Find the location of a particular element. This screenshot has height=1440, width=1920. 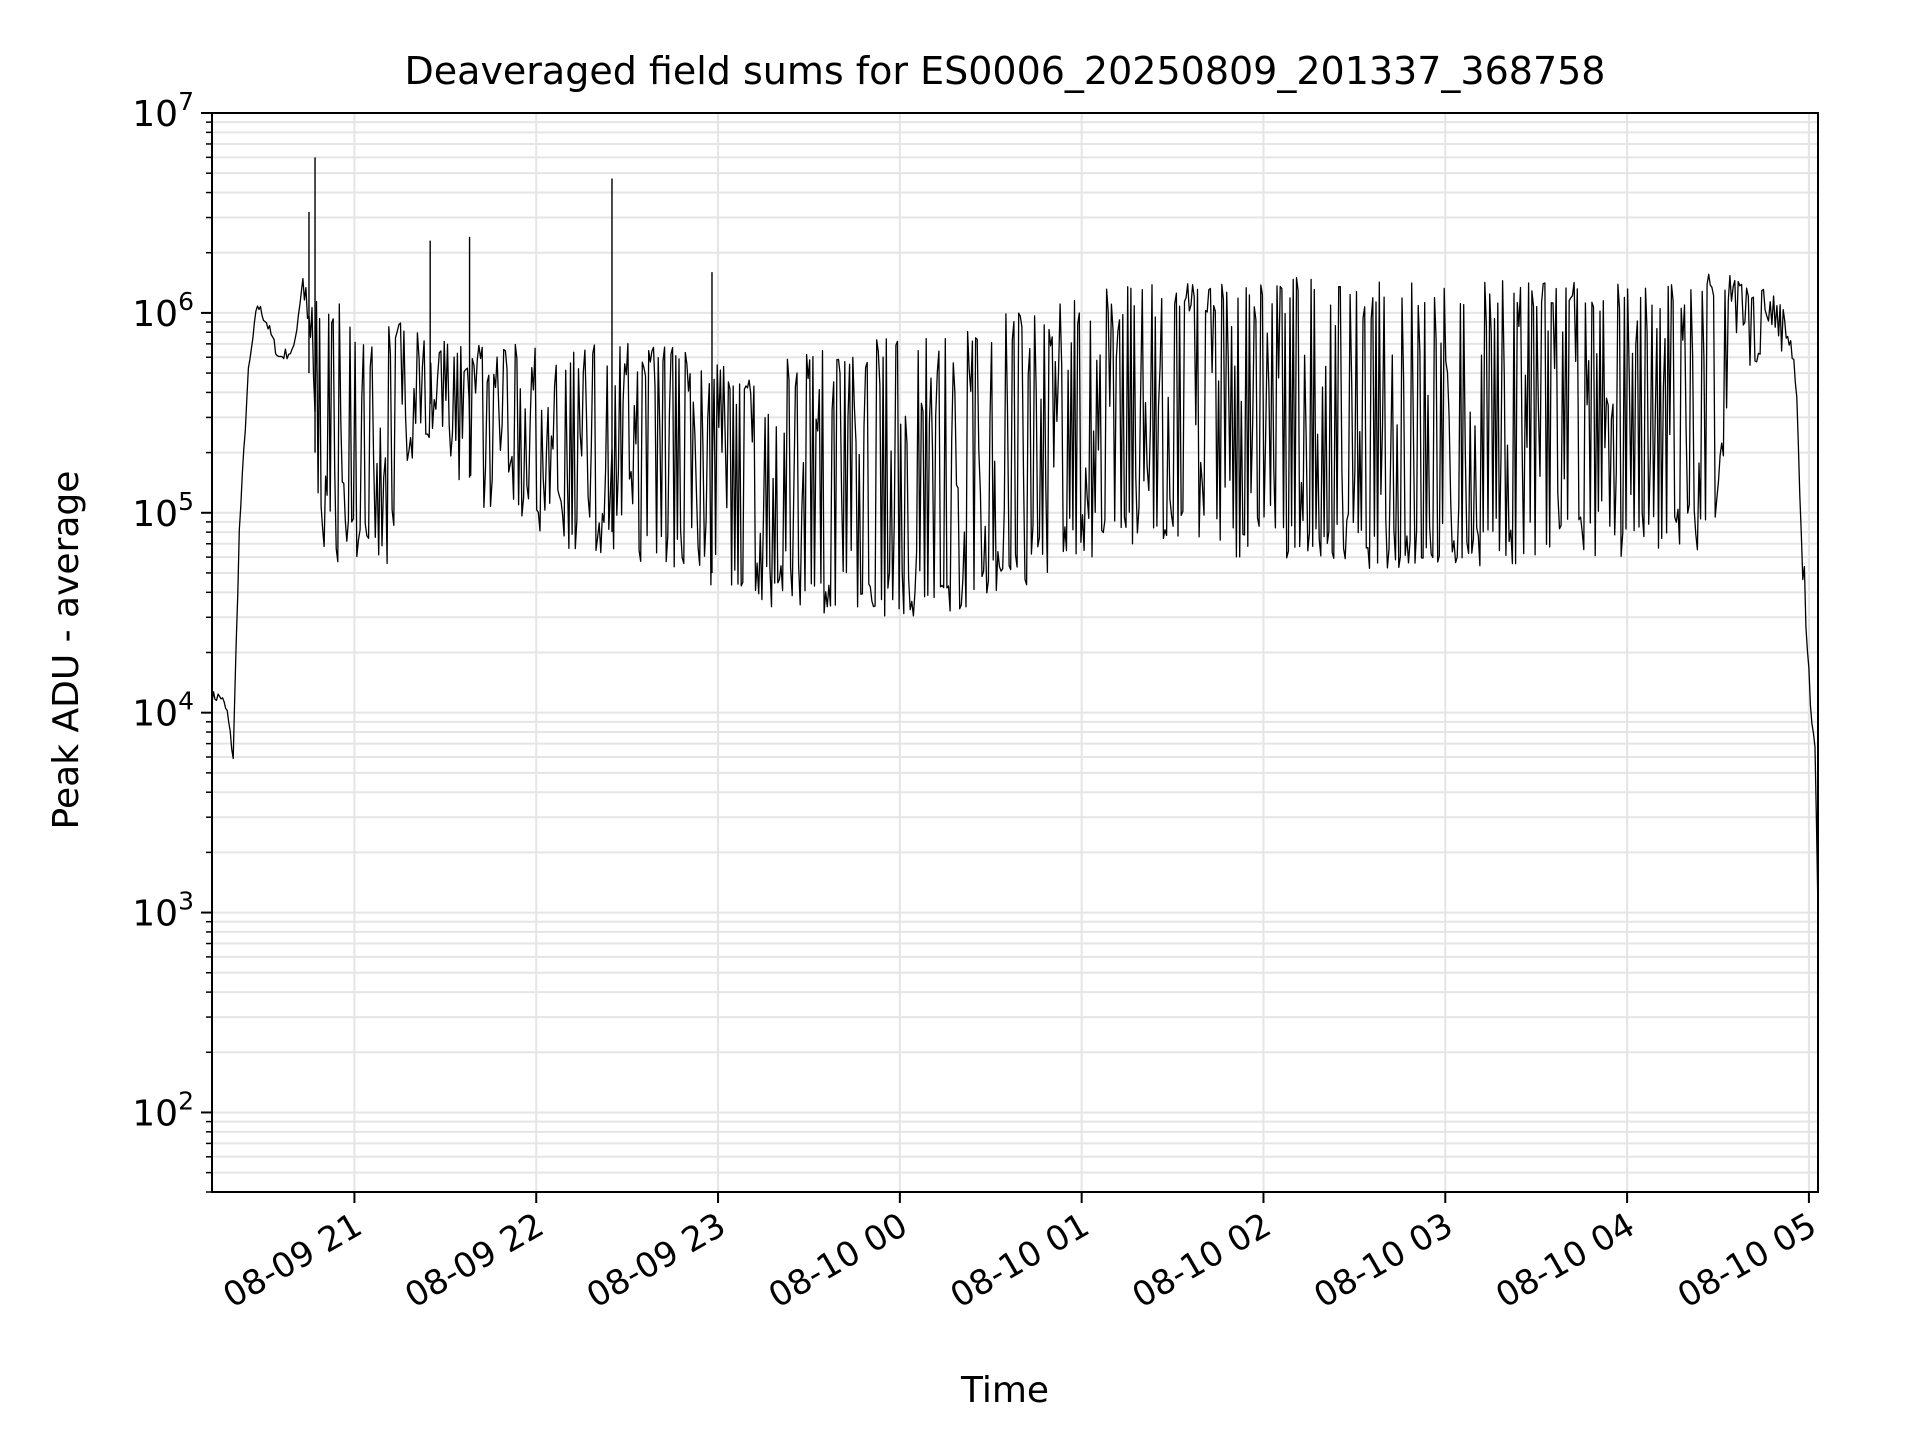

y-tick-exponent: 4 is located at coordinates (186, 701).